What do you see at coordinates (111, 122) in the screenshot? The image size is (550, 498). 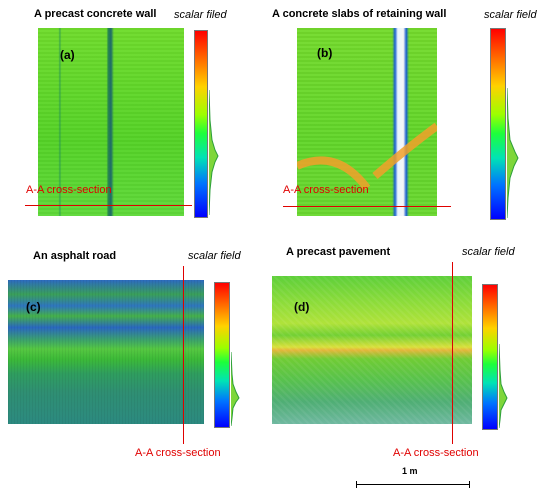 I see `panel-a-image: (a)` at bounding box center [111, 122].